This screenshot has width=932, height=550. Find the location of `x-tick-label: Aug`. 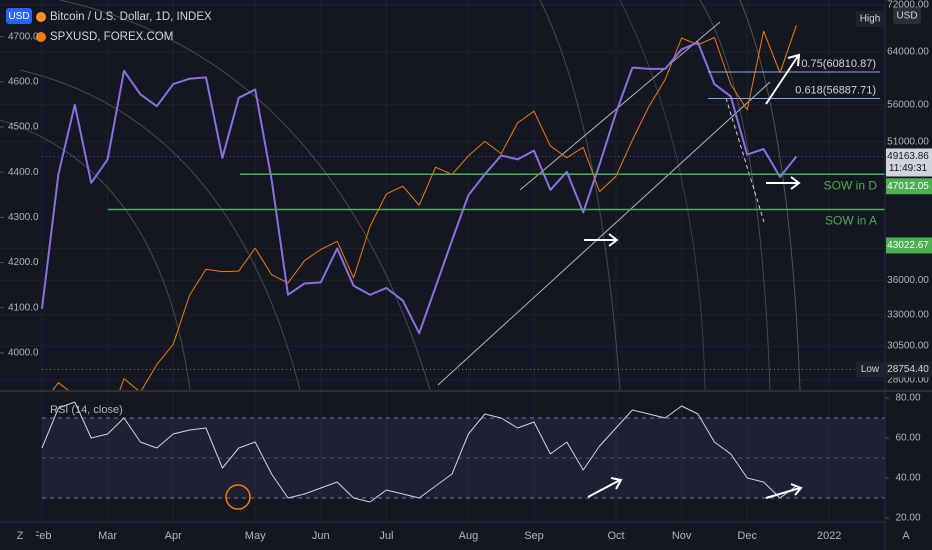

x-tick-label: Aug is located at coordinates (469, 536).